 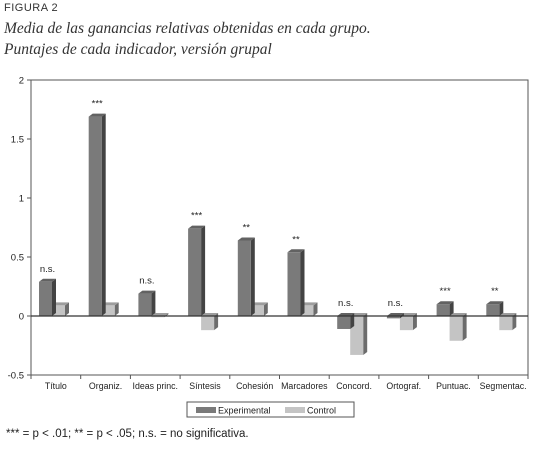 I want to click on legend-swatch-experimental, so click(x=206, y=410).